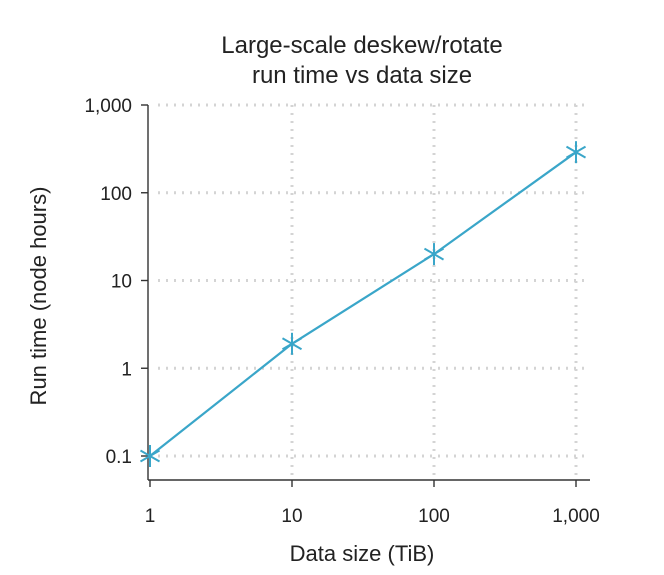 This screenshot has height=575, width=664. Describe the element at coordinates (126, 369) in the screenshot. I see `y-tick-label: 1` at that location.